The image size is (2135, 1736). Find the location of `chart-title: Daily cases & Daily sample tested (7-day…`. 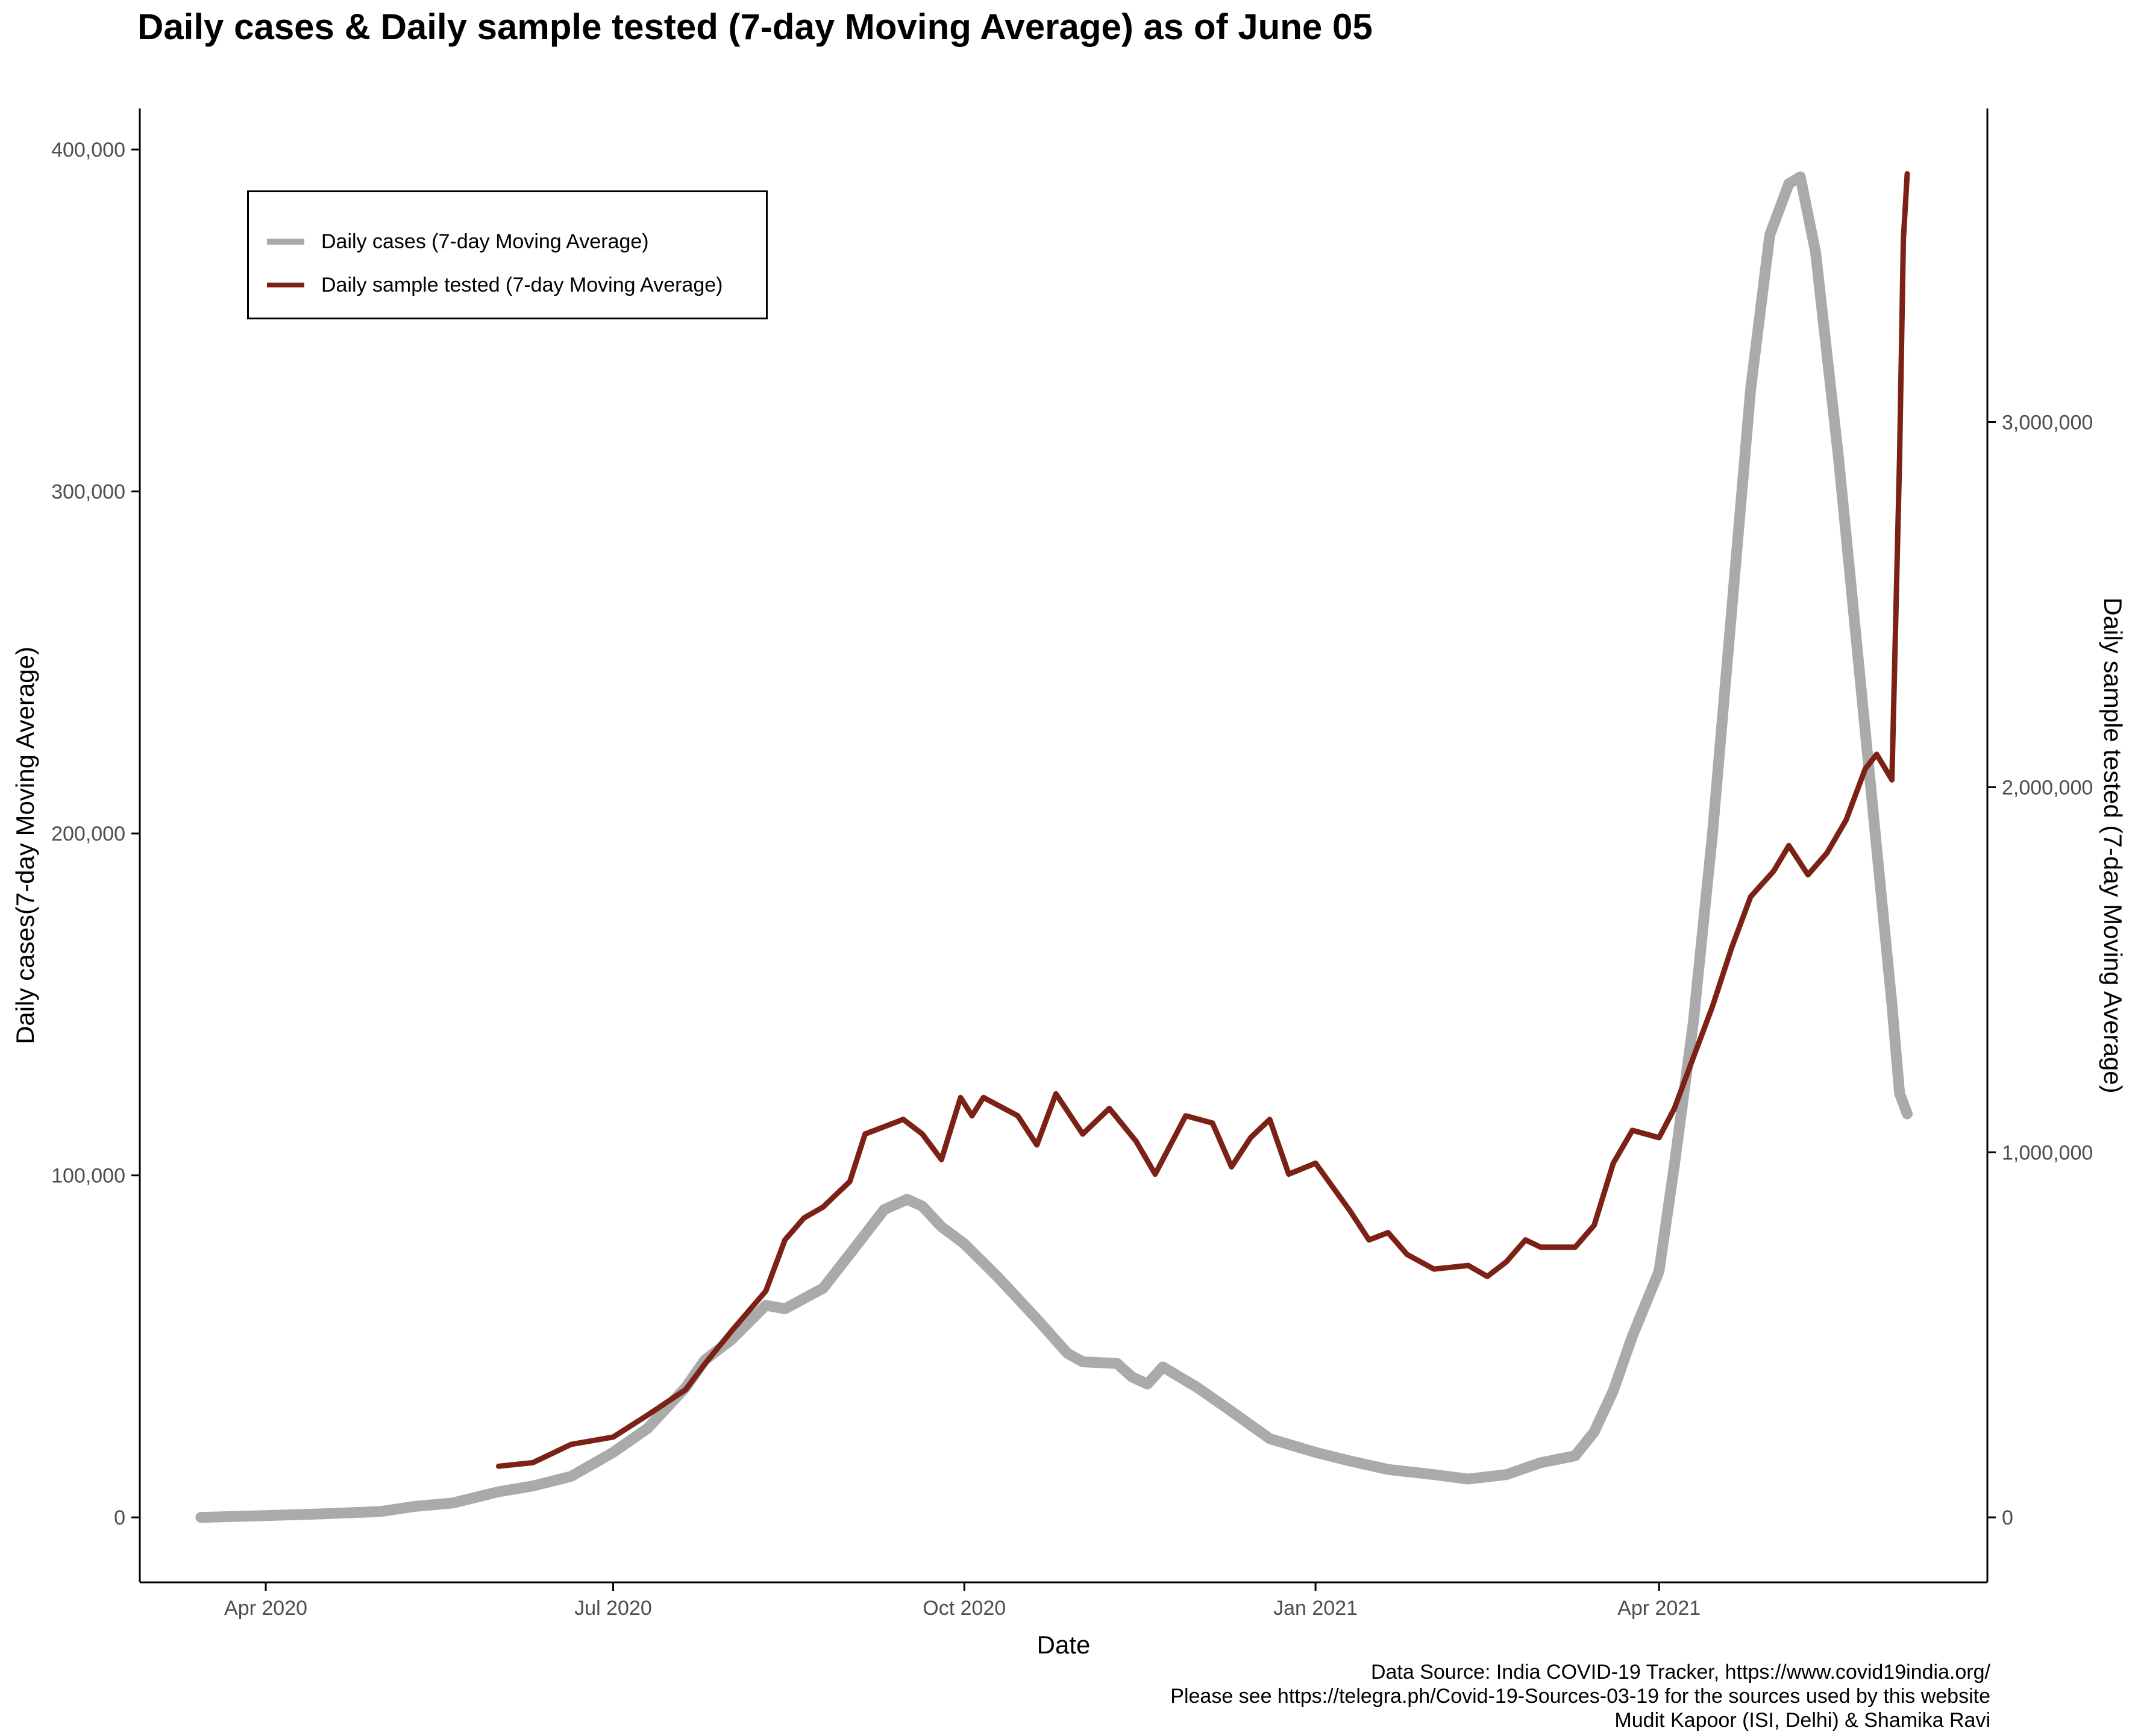

chart-title: Daily cases & Daily sample tested (7-day… is located at coordinates (755, 27).